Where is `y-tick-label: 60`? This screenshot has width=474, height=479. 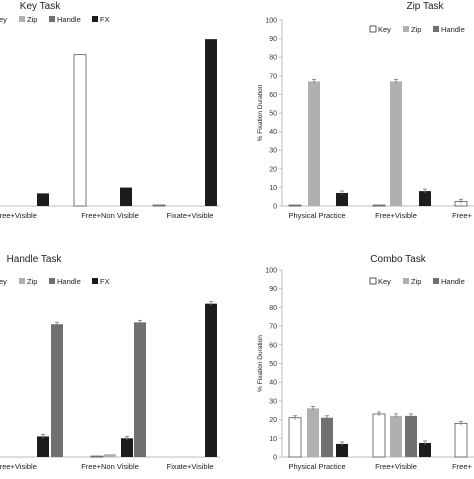
y-tick-label: 60 is located at coordinates (273, 95).